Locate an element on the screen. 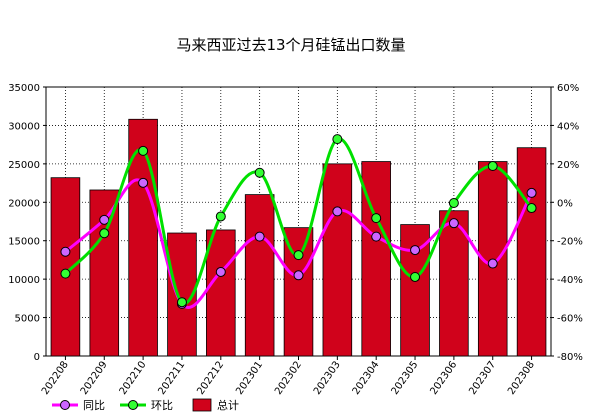 The height and width of the screenshot is (420, 590). legend-swatch is located at coordinates (202, 405).